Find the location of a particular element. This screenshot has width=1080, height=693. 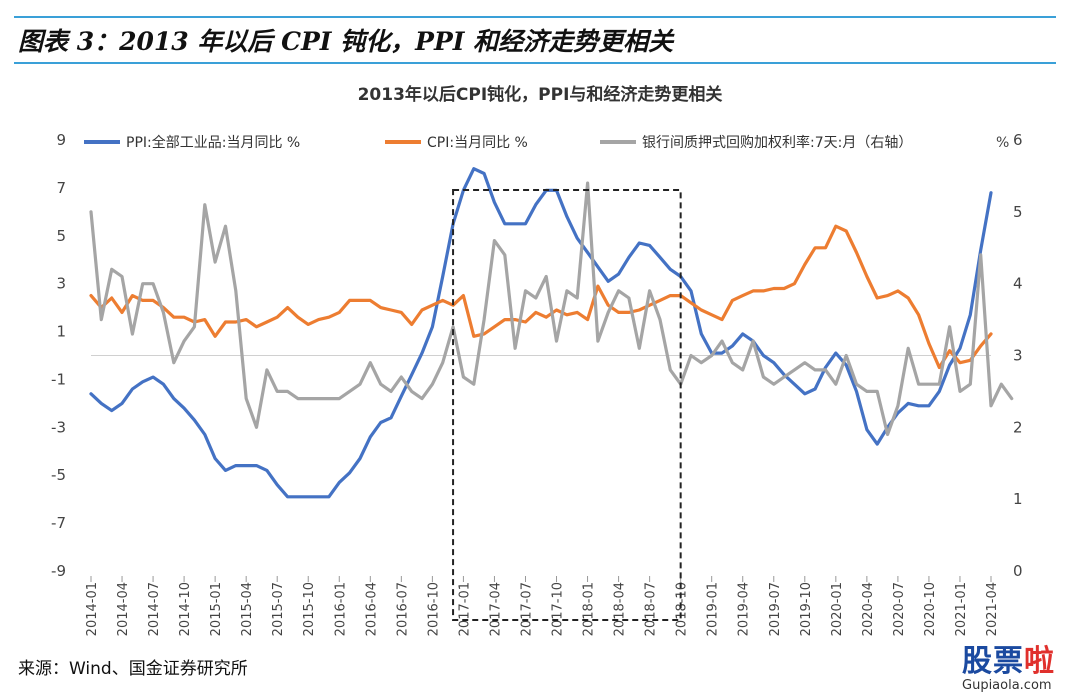

left-axis-tick: -5 is located at coordinates (58, 475).